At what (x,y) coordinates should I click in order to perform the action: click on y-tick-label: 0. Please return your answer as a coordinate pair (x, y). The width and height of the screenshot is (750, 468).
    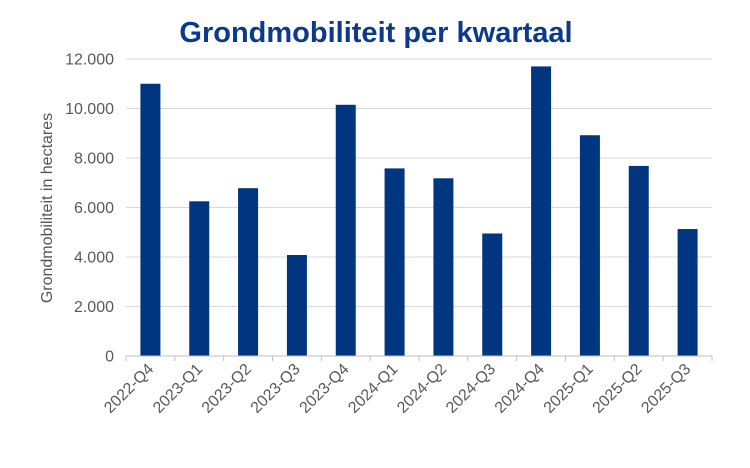
    Looking at the image, I should click on (109, 357).